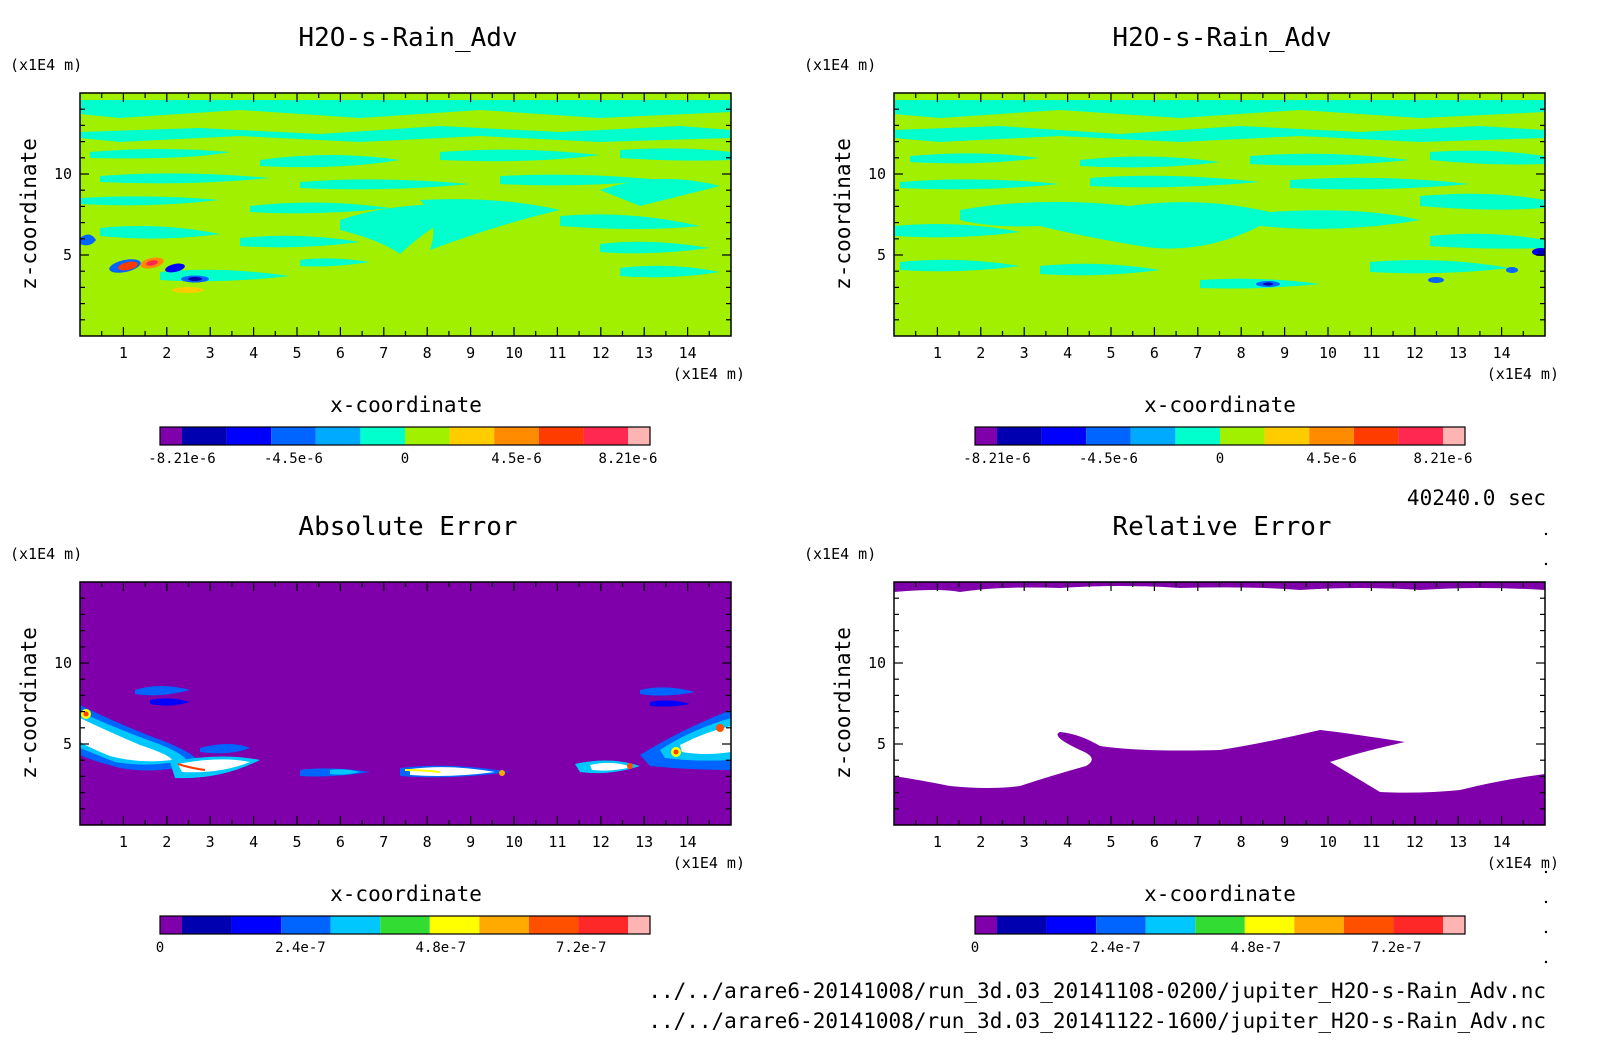 The width and height of the screenshot is (1604, 1058). Describe the element at coordinates (166, 353) in the screenshot. I see `x-tick-label: 2` at that location.